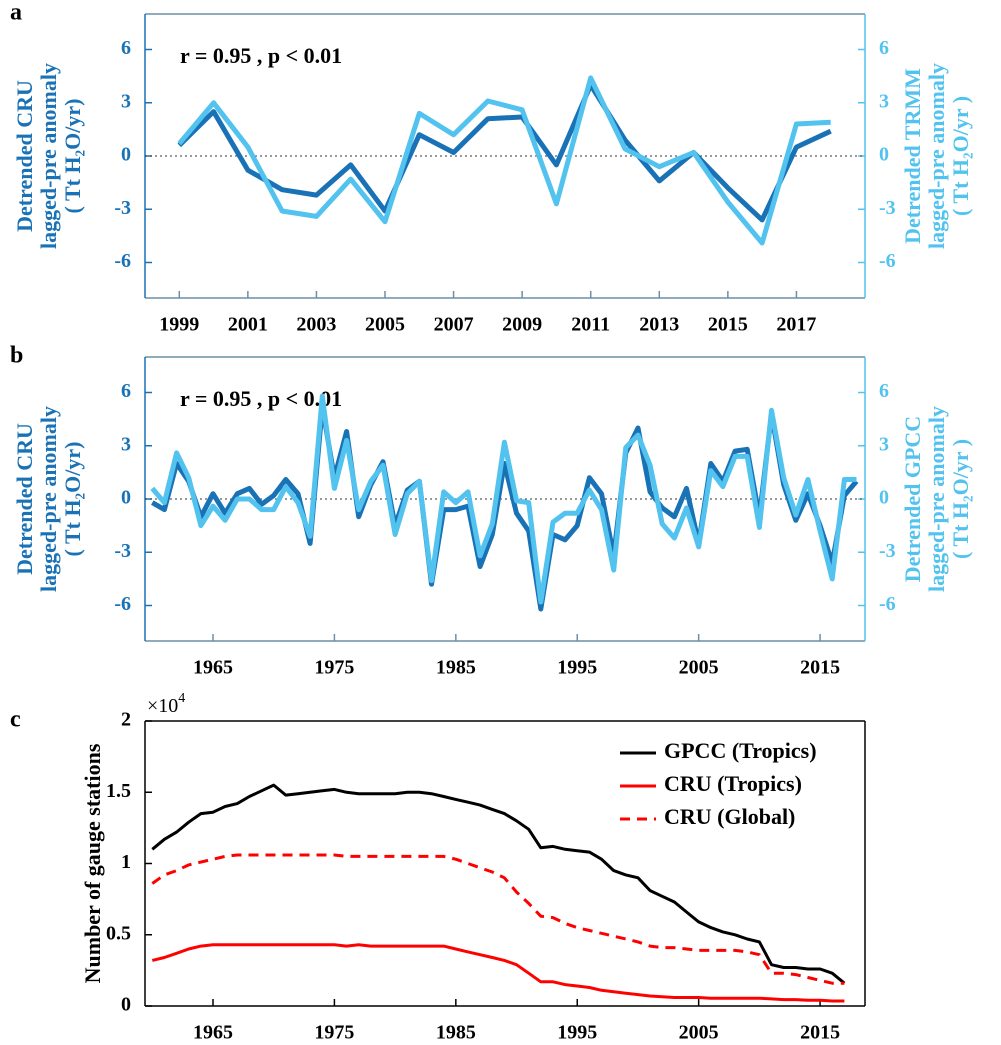 The image size is (1001, 1045). What do you see at coordinates (16, 356) in the screenshot?
I see `panel-label: b` at bounding box center [16, 356].